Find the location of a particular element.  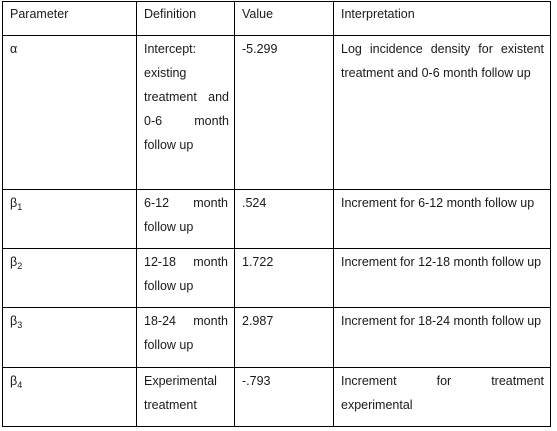

param-subscript: 1 is located at coordinates (20, 207).